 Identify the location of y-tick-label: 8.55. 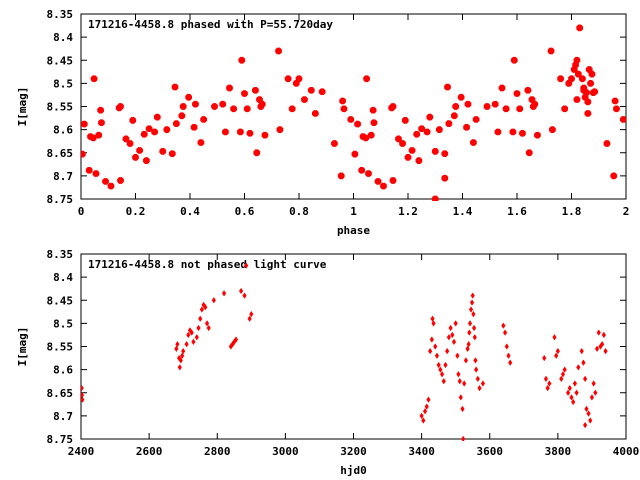
(60, 347).